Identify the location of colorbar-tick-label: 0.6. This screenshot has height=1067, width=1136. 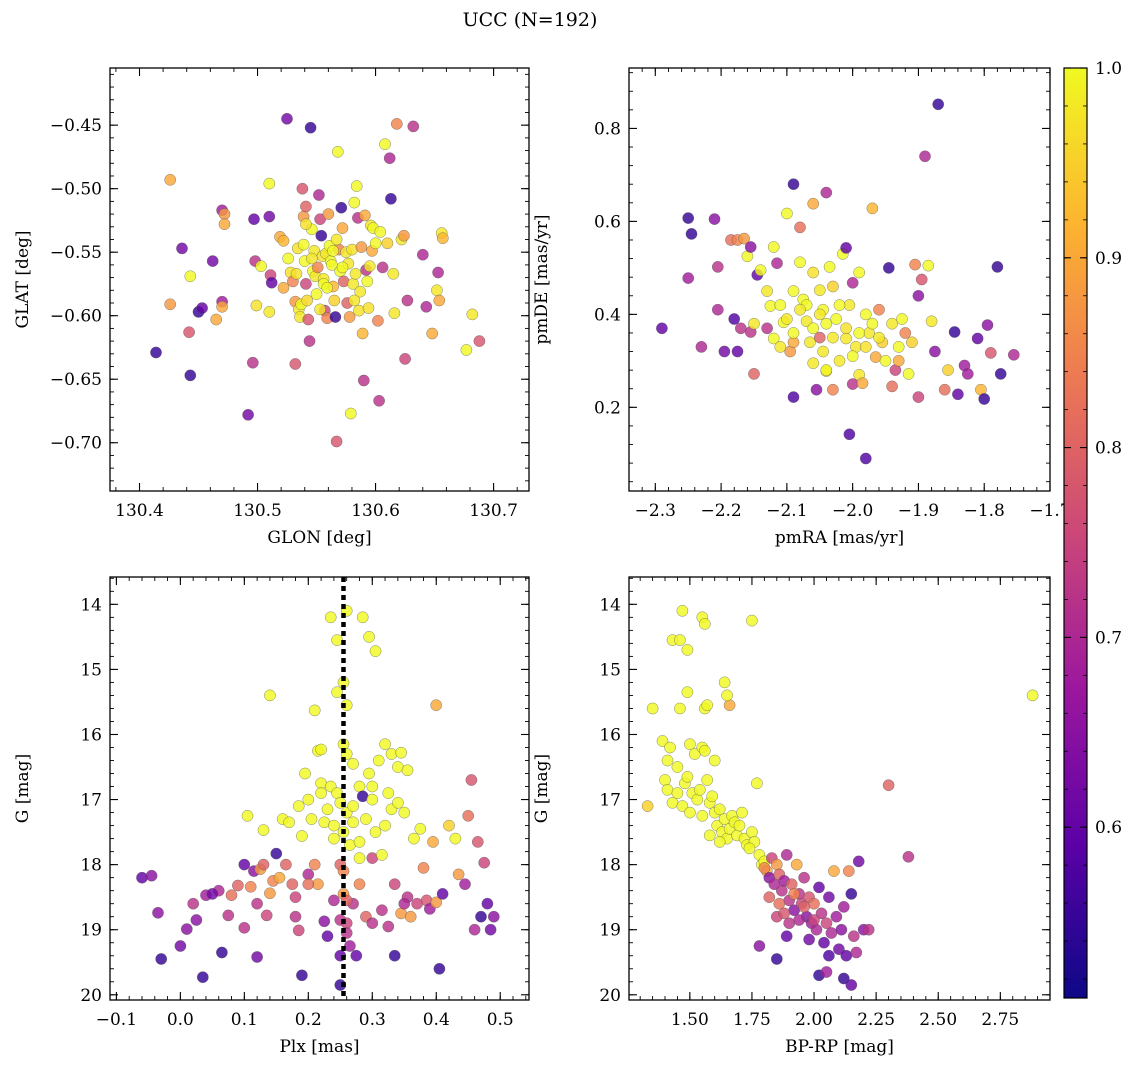
(1108, 828).